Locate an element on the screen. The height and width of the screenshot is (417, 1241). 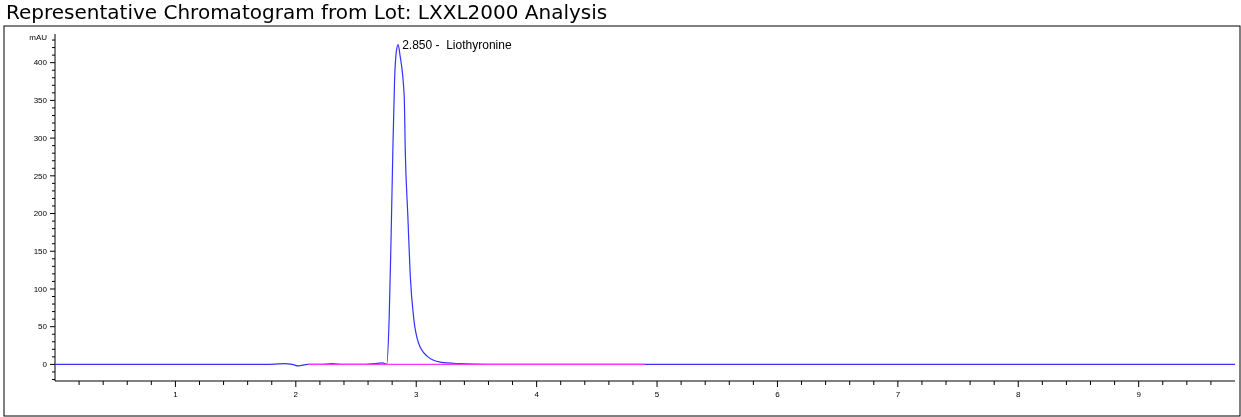
x-tick-label: 7 is located at coordinates (898, 394).